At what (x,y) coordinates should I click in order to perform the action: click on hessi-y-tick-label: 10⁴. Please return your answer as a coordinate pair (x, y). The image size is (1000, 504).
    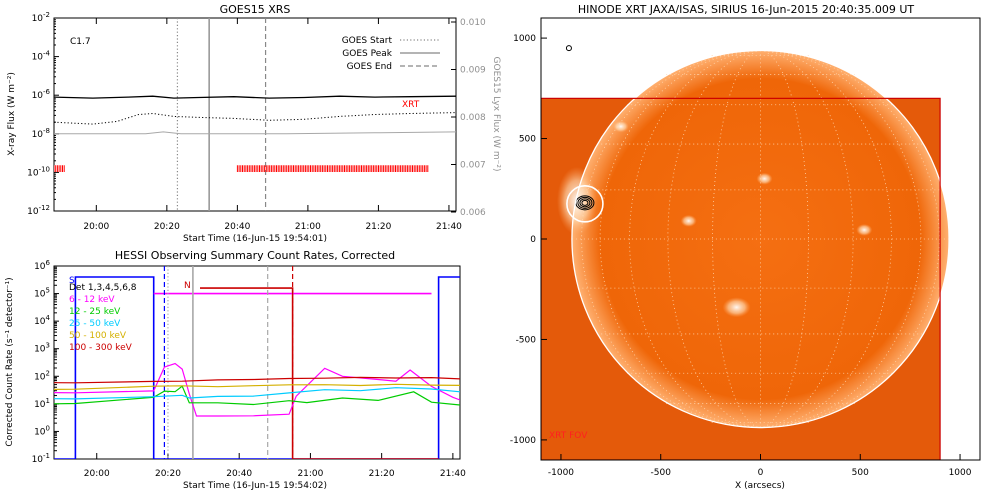
    Looking at the image, I should click on (42, 320).